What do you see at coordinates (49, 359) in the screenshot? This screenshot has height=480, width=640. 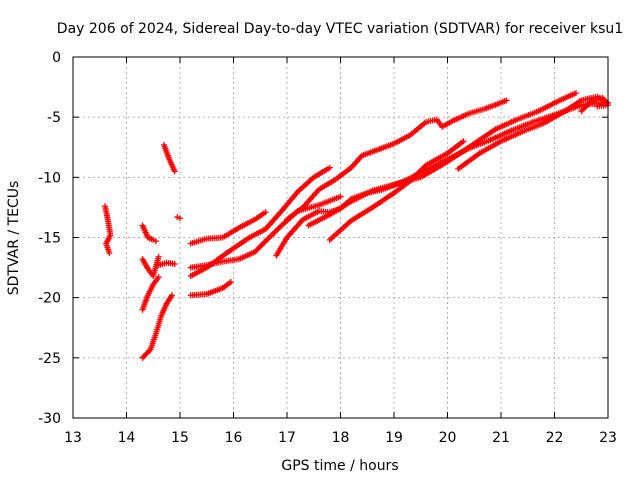 I see `y-tick-label: -25` at bounding box center [49, 359].